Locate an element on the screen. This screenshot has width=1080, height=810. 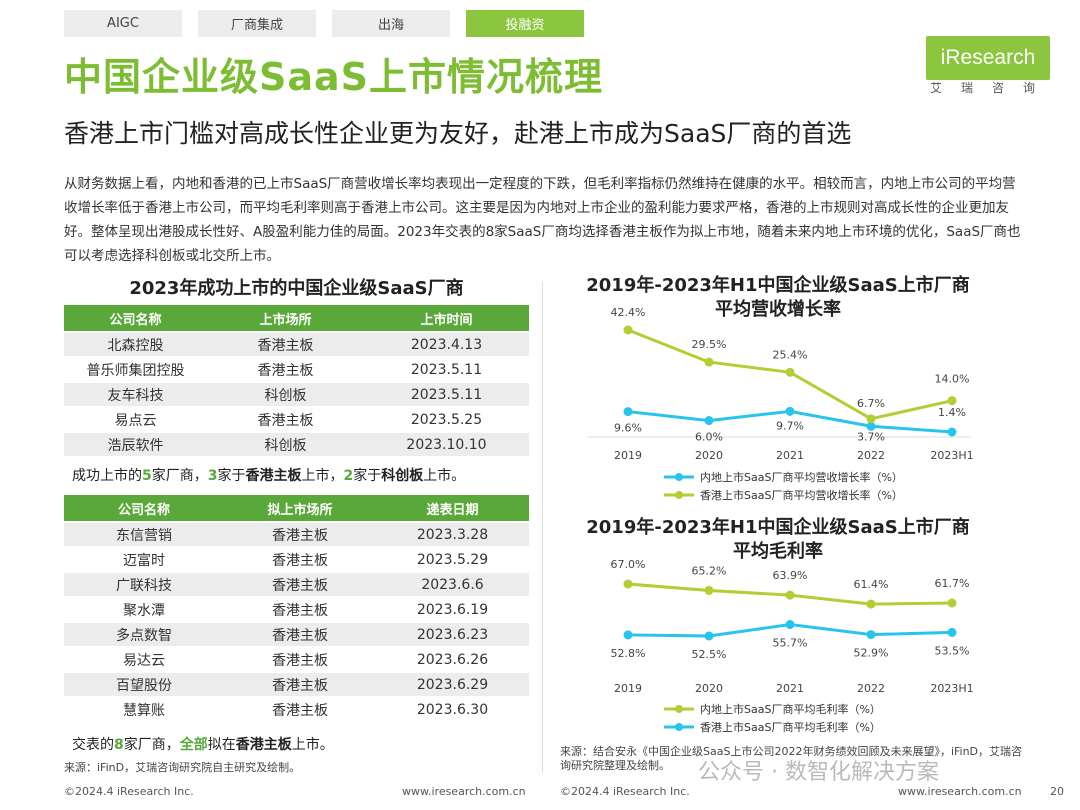
listed-table-header: 公司名称 上市场所 上市时间 is located at coordinates (296, 318).